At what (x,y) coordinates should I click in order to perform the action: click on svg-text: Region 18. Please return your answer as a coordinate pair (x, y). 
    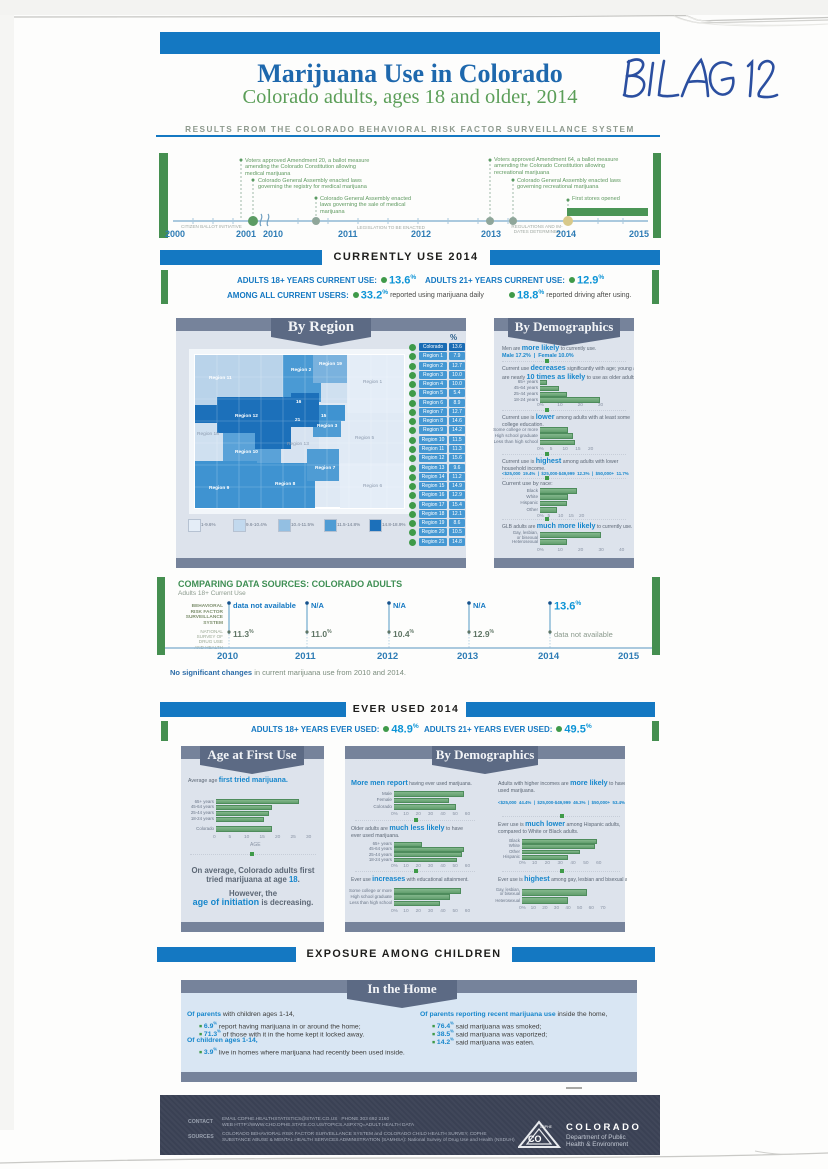
    Looking at the image, I should click on (208, 434).